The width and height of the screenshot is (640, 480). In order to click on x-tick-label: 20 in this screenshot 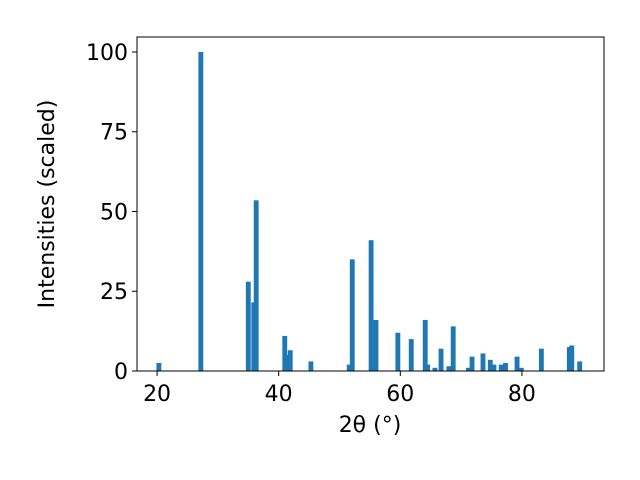, I will do `click(157, 394)`.